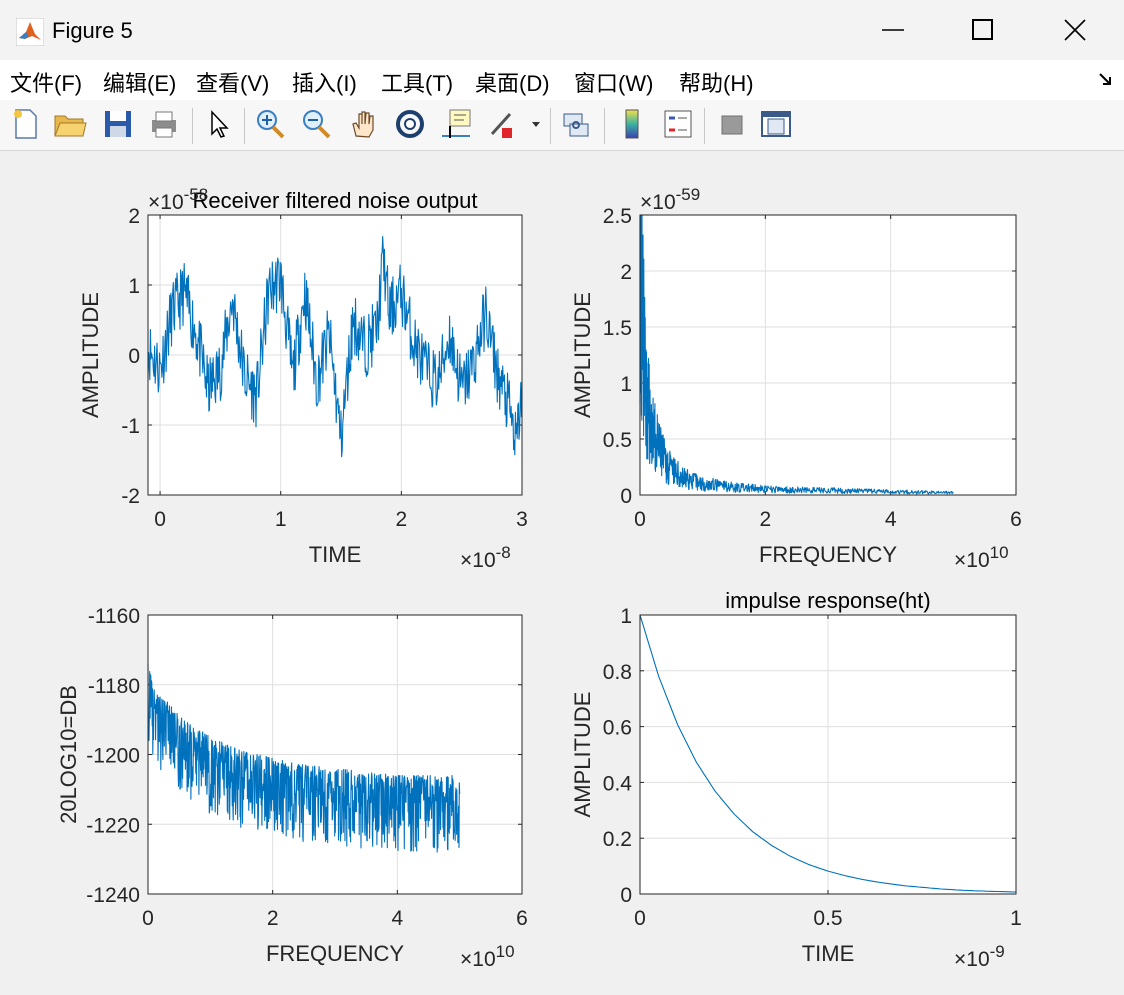 The height and width of the screenshot is (995, 1124). I want to click on maximize-icon, so click(982, 29).